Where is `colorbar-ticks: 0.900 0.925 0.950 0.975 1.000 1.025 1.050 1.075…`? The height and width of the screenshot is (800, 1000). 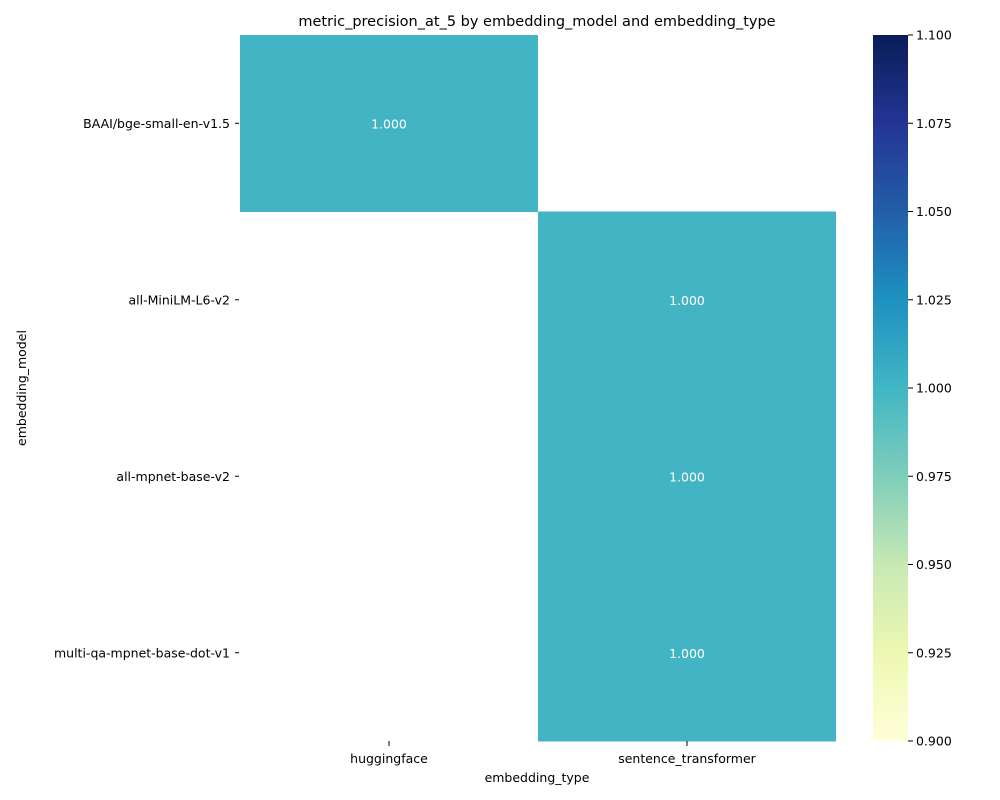
colorbar-ticks: 0.900 0.925 0.950 0.975 1.000 1.025 1.050 1.075… is located at coordinates (930, 388).